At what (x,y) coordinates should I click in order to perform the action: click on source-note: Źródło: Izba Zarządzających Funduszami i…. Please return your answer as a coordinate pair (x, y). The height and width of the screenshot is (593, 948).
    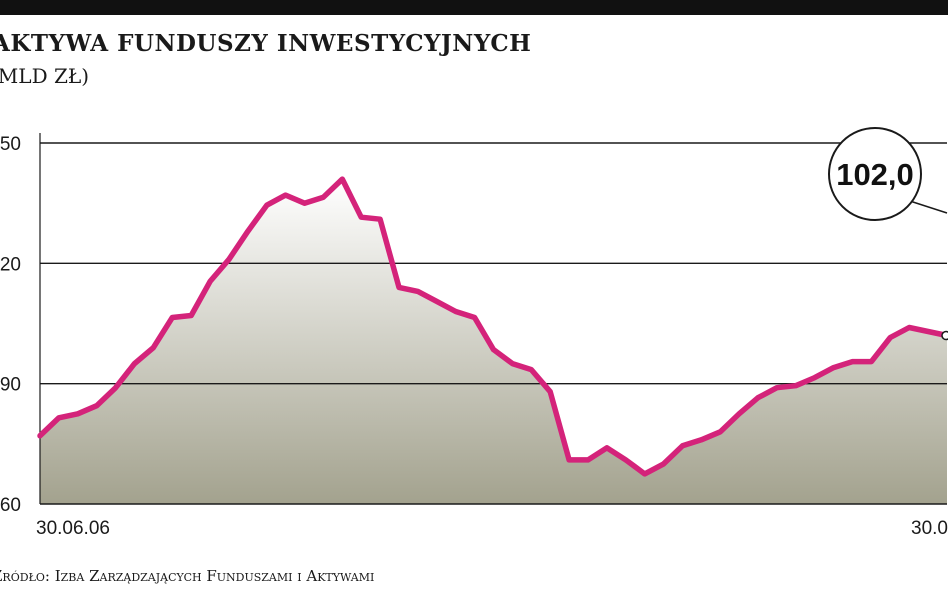
    Looking at the image, I should click on (187, 576).